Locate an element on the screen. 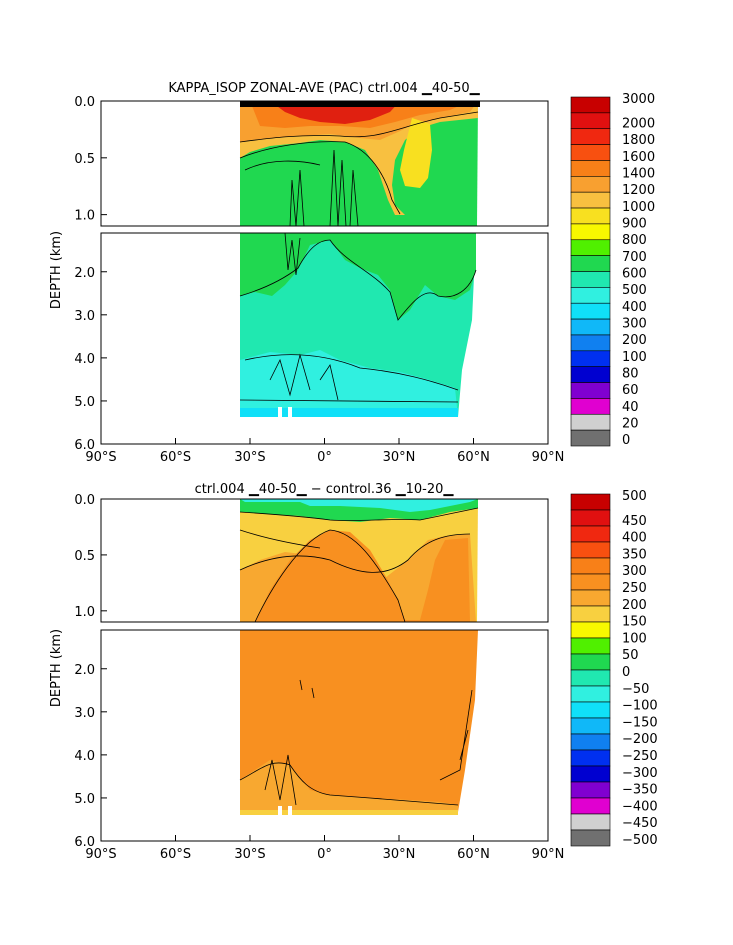 Image resolution: width=733 pixels, height=945 pixels. colorbar-label: −300 is located at coordinates (640, 773).